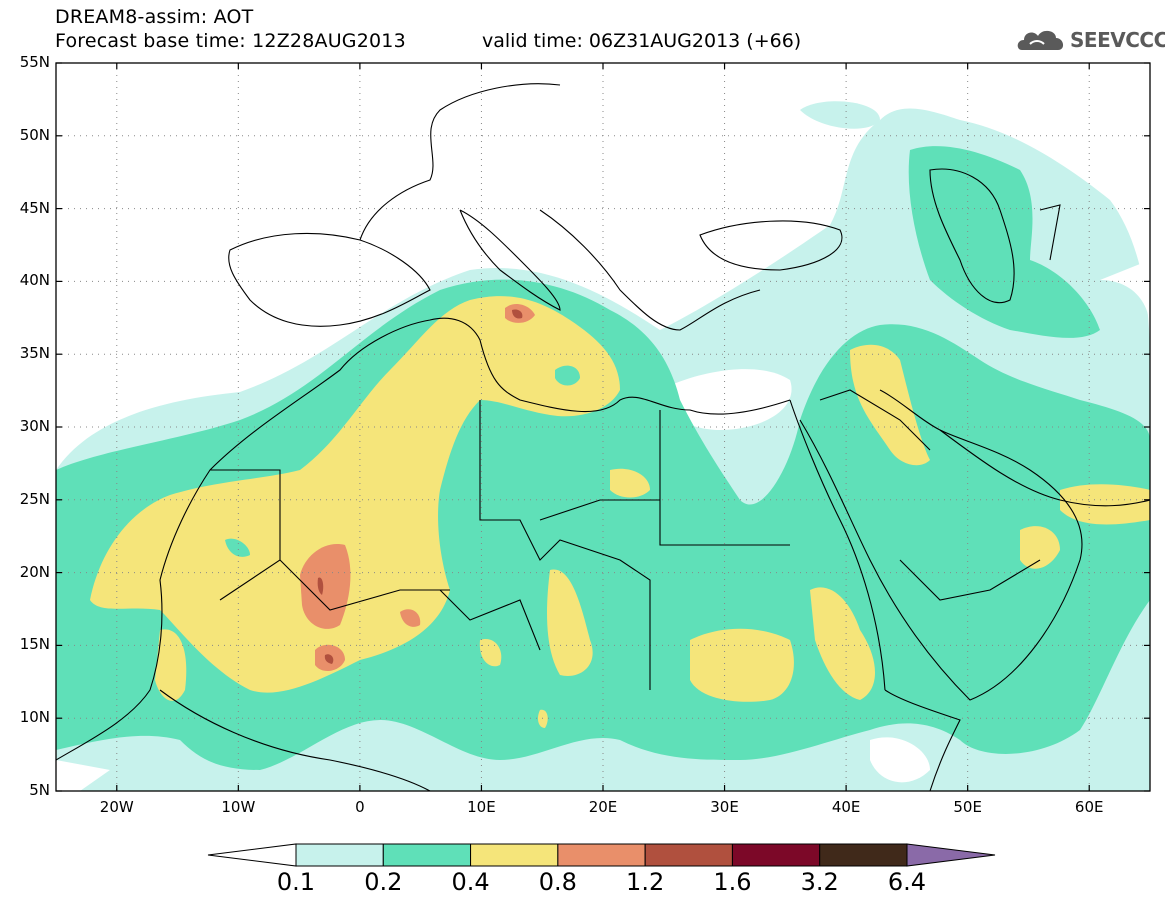  I want to click on logo-text: SEEVCCC, so click(1117, 40).